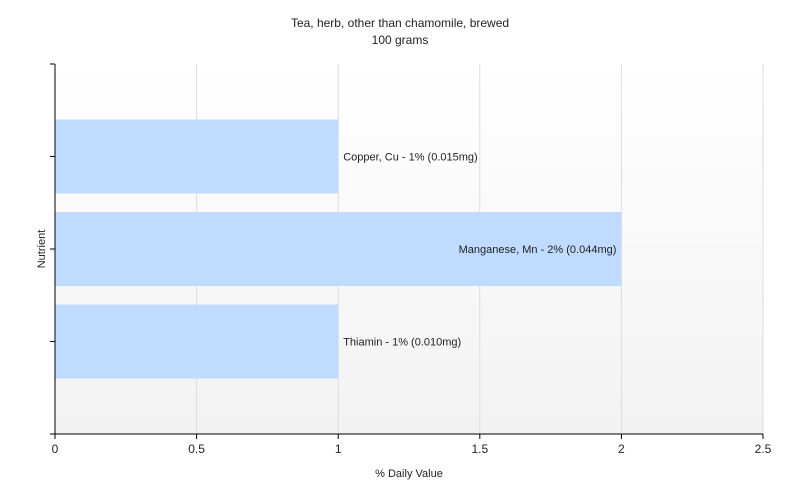 Image resolution: width=800 pixels, height=500 pixels. What do you see at coordinates (400, 40) in the screenshot?
I see `chart-subtitle: 100 grams` at bounding box center [400, 40].